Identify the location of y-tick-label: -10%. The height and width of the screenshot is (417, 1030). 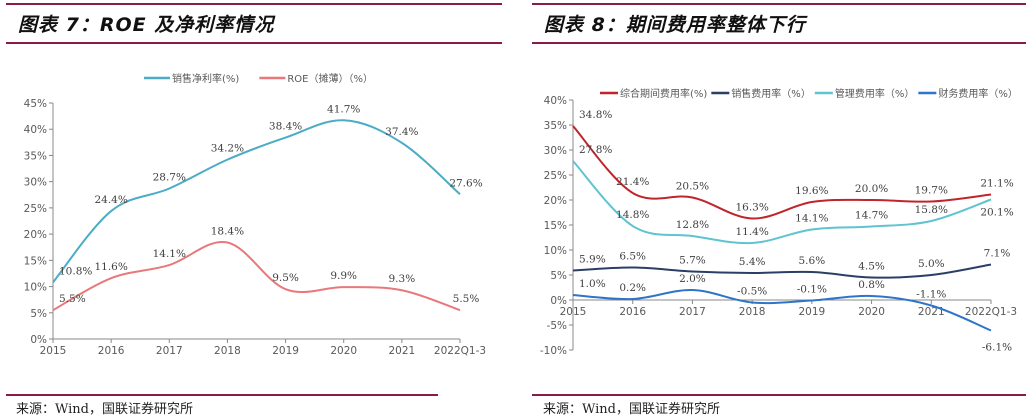
(553, 351).